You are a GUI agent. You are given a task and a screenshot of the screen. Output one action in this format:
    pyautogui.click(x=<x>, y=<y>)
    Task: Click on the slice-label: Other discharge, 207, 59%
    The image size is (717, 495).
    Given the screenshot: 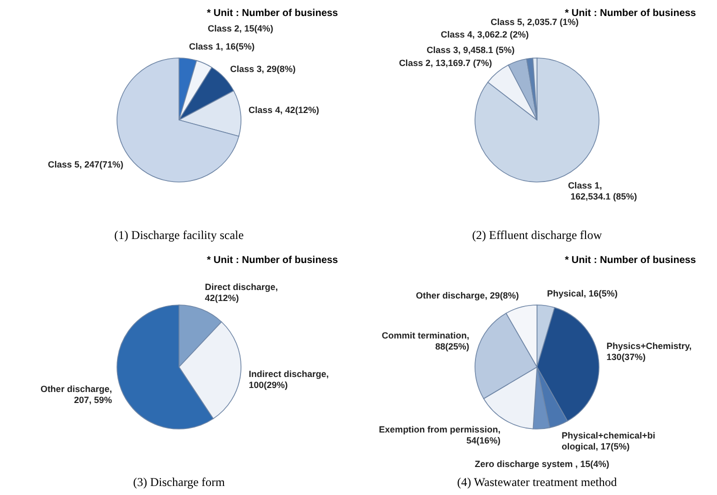 What is the action you would take?
    pyautogui.click(x=76, y=394)
    